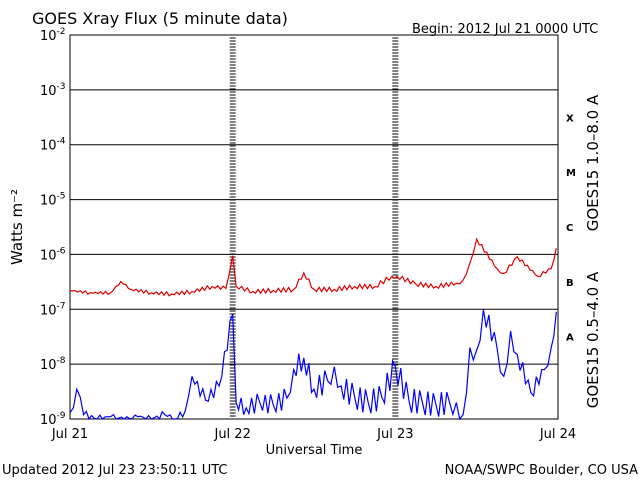  Describe the element at coordinates (160, 18) in the screenshot. I see `chart-title: GOES Xray Flux (5 minute data)` at that location.